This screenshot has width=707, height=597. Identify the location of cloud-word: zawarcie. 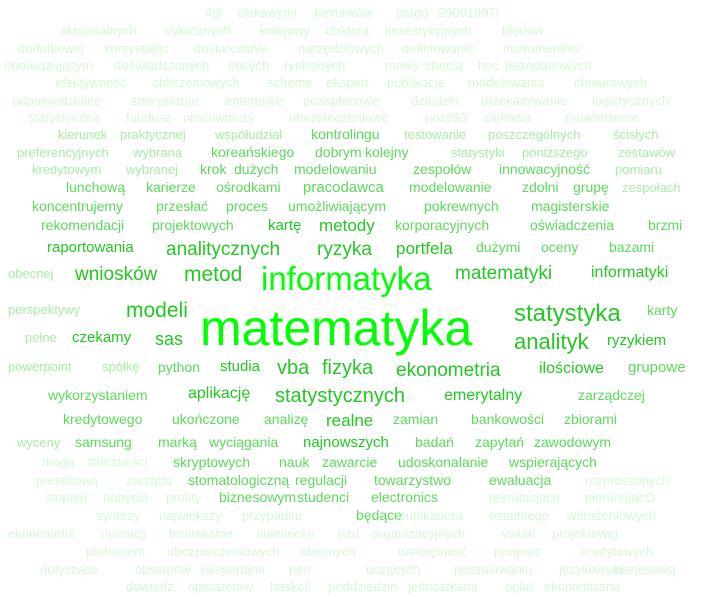
(350, 462).